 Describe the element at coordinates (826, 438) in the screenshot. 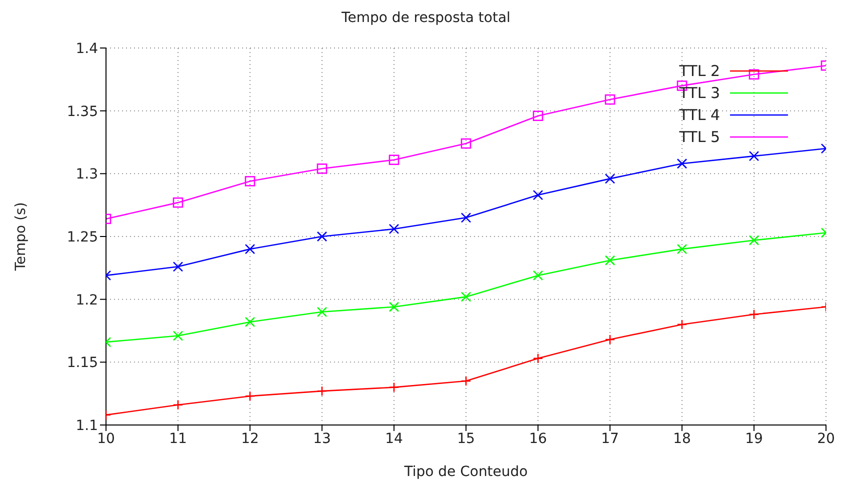

I see `x-tick-label: 20` at that location.